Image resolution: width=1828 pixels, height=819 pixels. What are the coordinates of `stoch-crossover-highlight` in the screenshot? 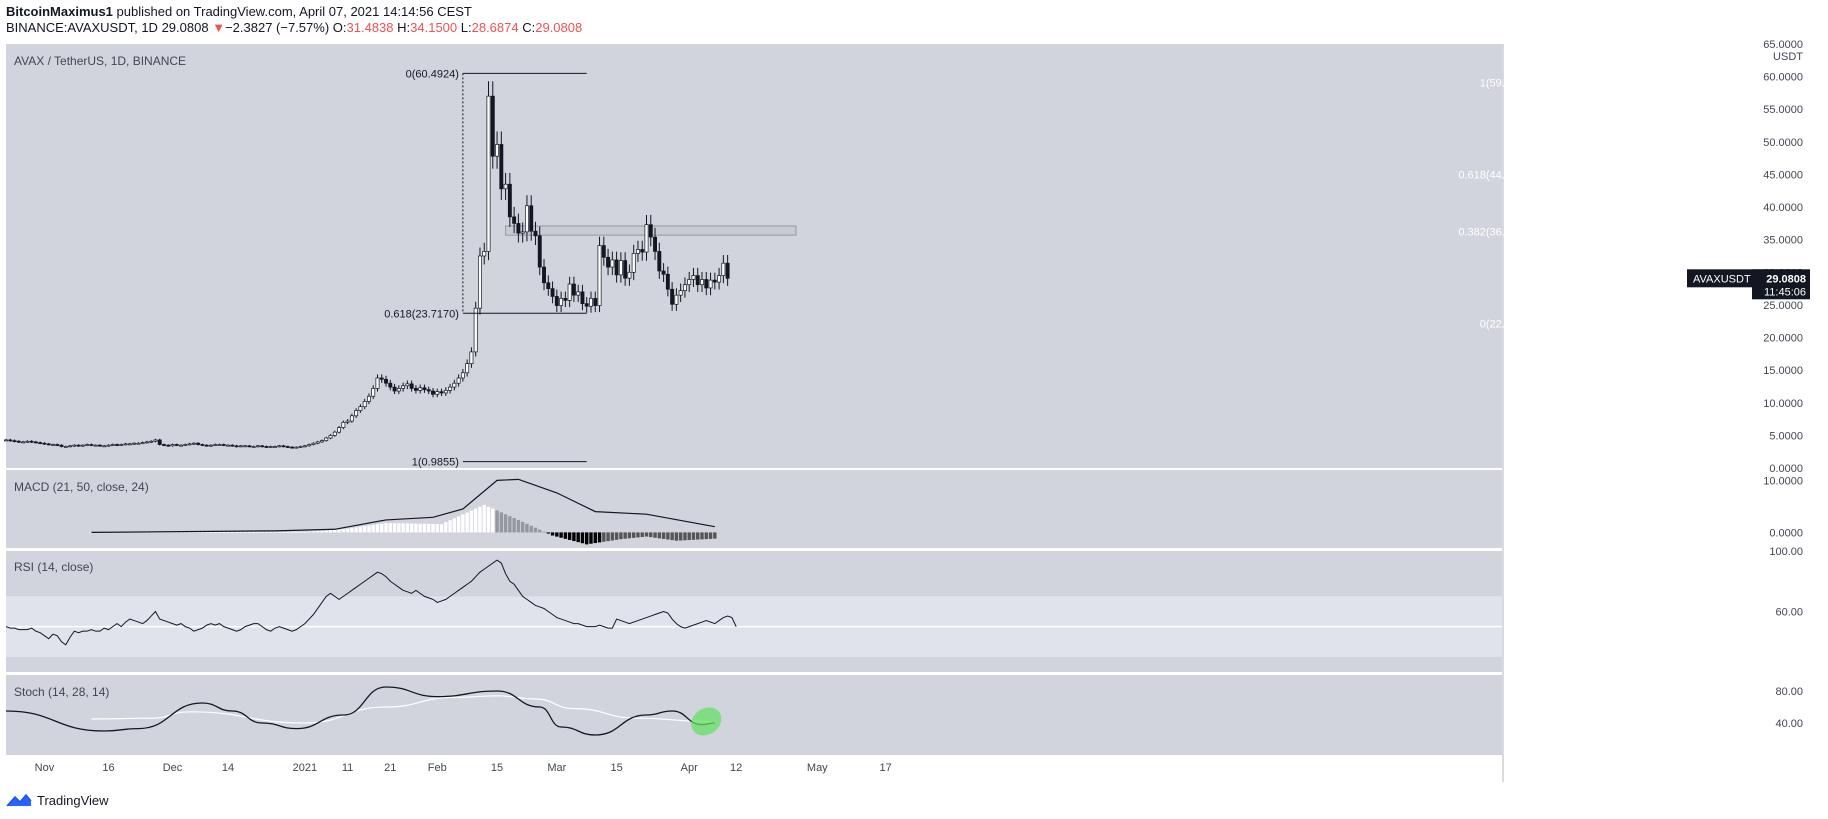 It's located at (706, 722).